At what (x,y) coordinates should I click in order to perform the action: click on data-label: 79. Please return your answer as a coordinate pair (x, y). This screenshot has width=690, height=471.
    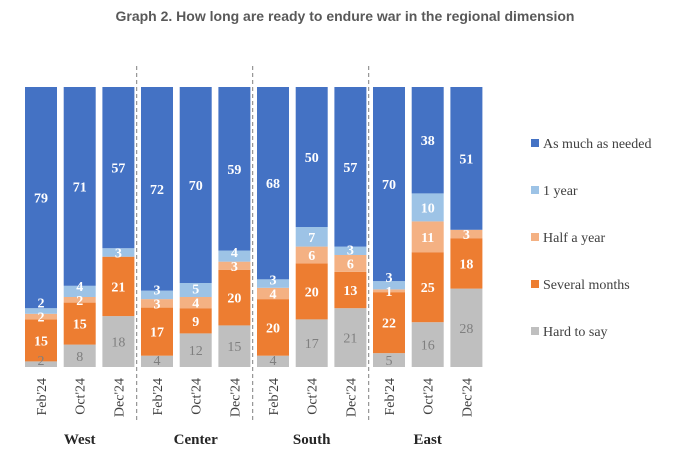
    Looking at the image, I should click on (41, 199).